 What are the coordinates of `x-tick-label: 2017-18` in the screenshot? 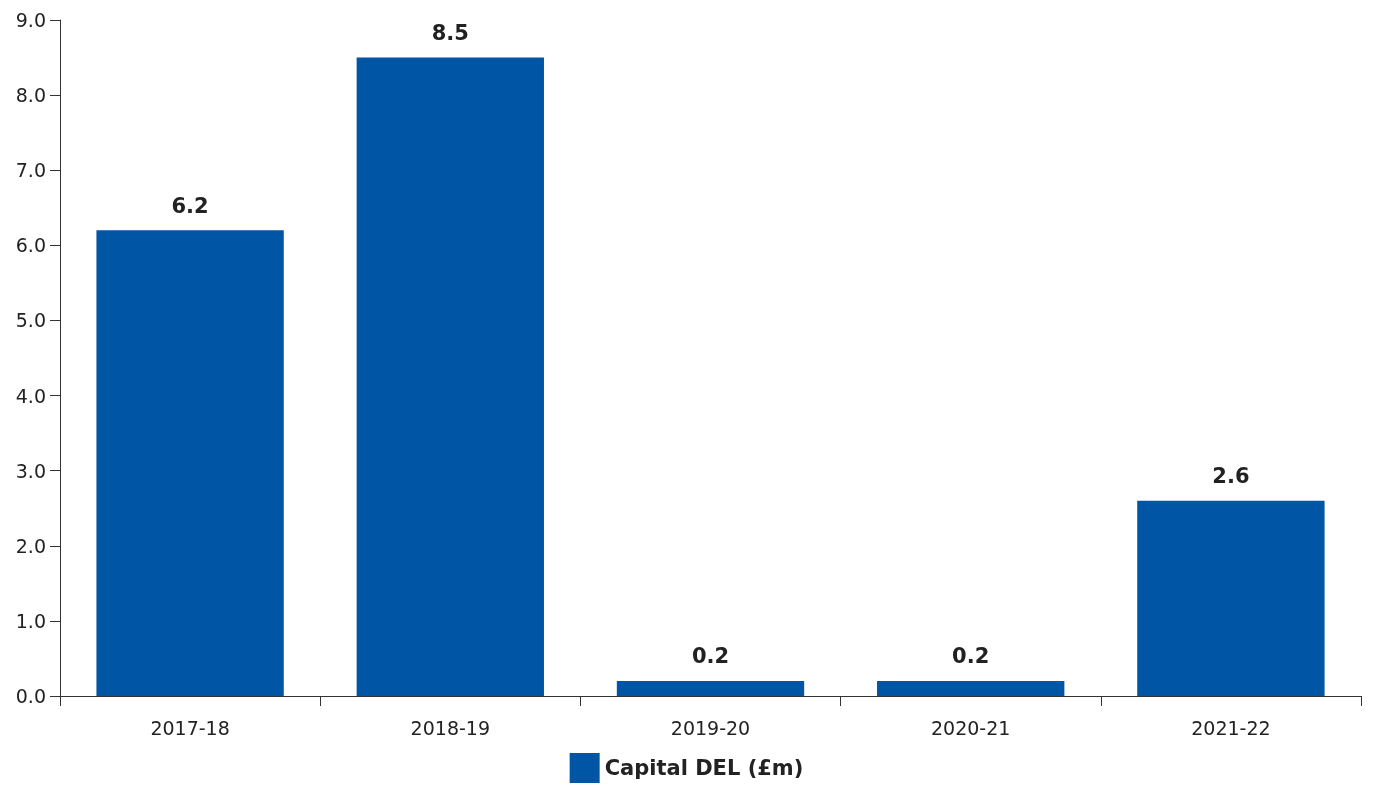 It's located at (190, 727).